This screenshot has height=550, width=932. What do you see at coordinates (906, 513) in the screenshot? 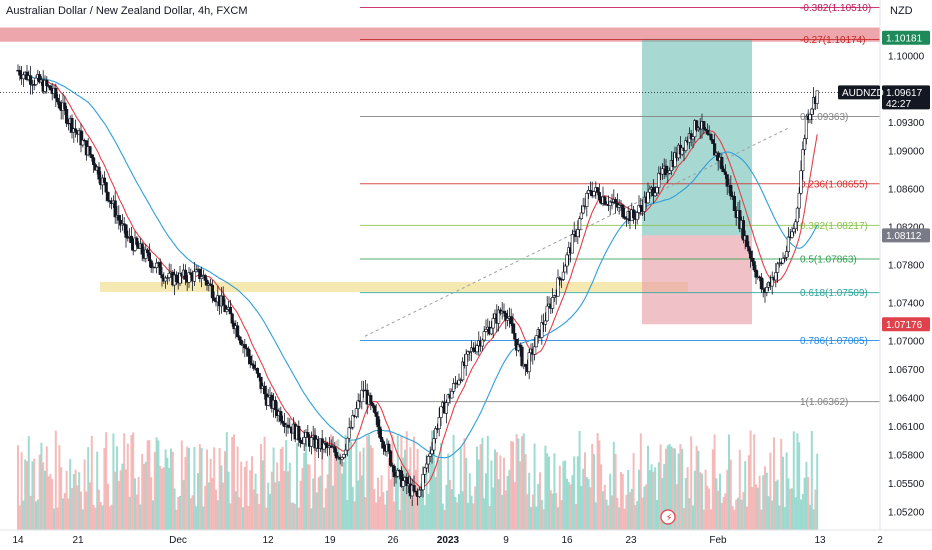
I see `price-tick-label: 1.05200` at bounding box center [906, 513].